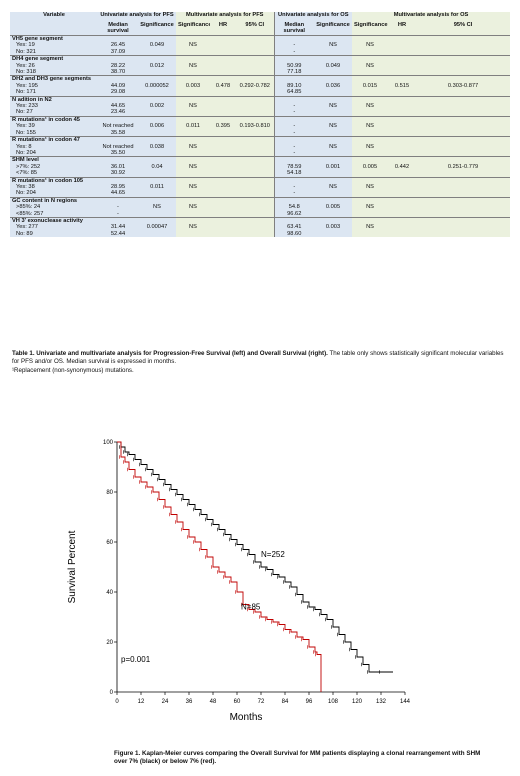 The height and width of the screenshot is (776, 520). Describe the element at coordinates (118, 93) in the screenshot. I see `table-cell: 29.08` at that location.